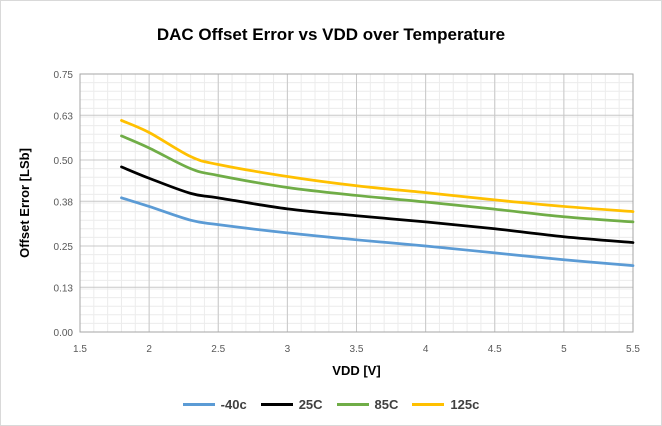 This screenshot has height=426, width=662. What do you see at coordinates (465, 404) in the screenshot?
I see `legend-label: 125c` at bounding box center [465, 404].